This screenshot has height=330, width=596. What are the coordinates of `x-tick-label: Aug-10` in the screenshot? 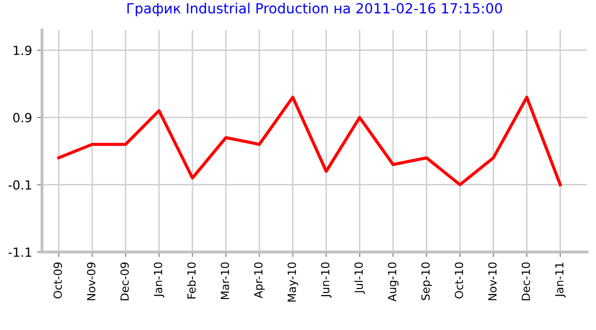 It's located at (393, 282).